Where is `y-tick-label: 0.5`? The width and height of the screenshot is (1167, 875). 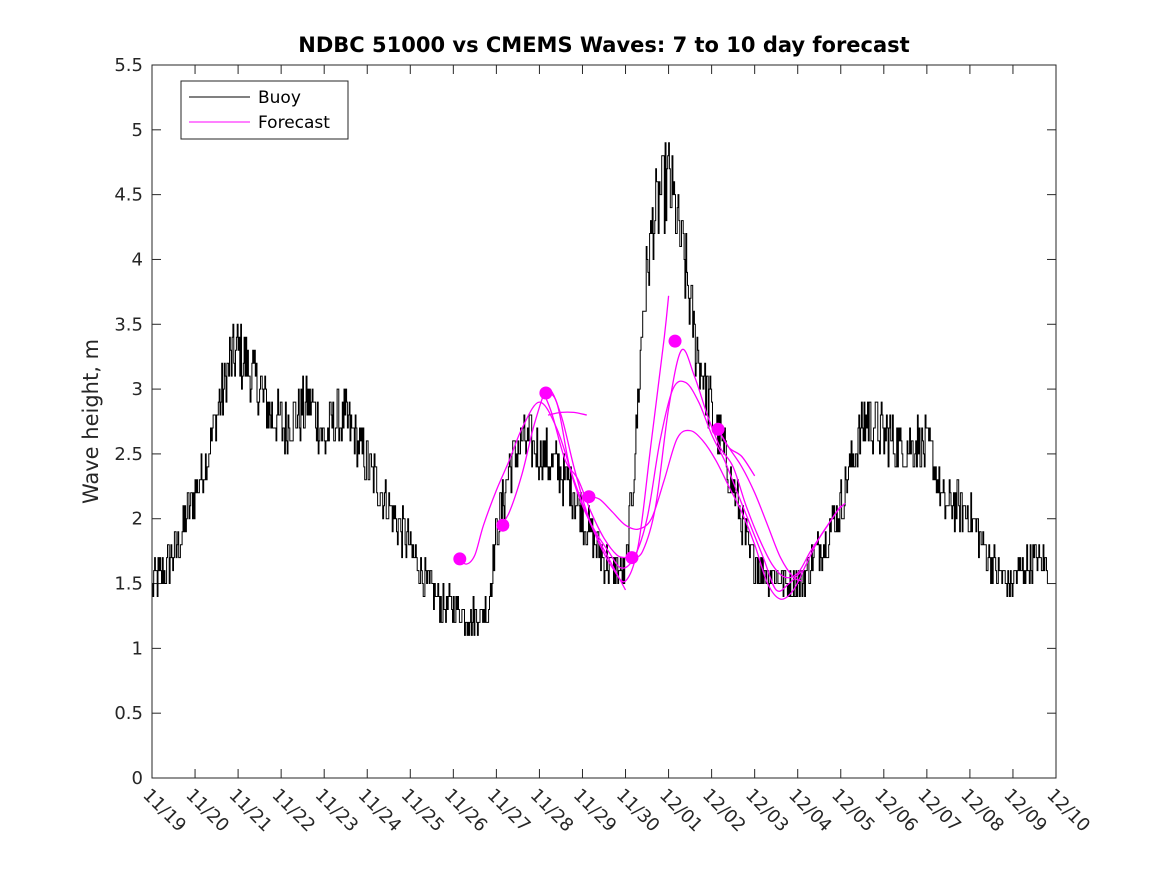 y-tick-label: 0.5 is located at coordinates (128, 713).